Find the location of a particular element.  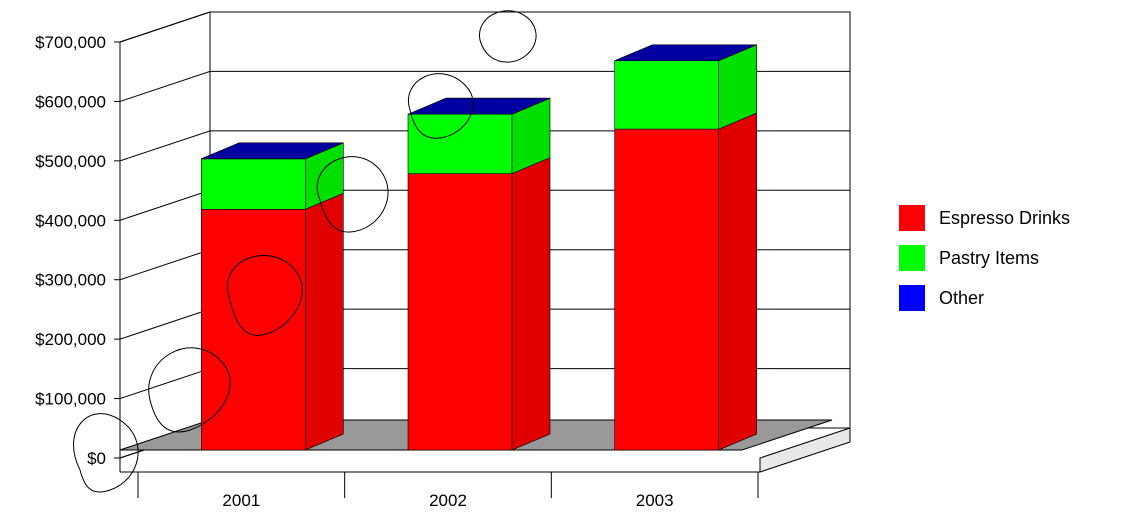

y-tick-label: $0 is located at coordinates (96, 458).